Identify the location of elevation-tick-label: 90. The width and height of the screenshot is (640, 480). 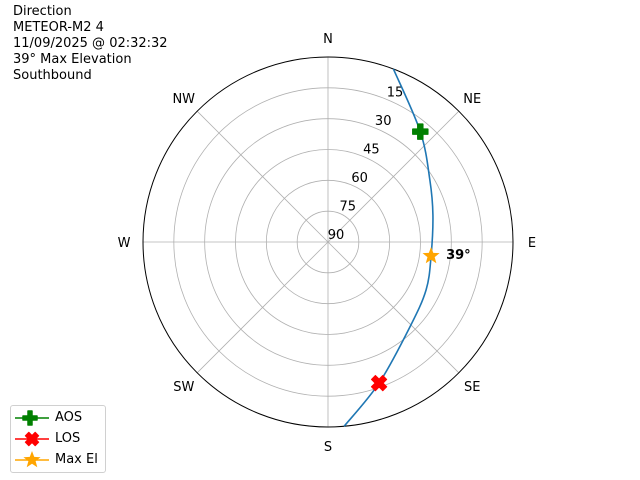
(336, 235).